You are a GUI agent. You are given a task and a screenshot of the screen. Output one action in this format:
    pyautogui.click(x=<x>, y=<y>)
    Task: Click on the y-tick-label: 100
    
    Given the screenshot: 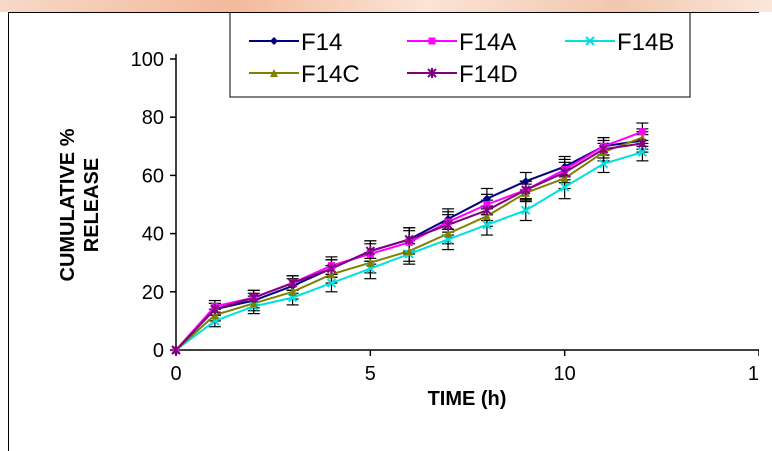 What is the action you would take?
    pyautogui.click(x=147, y=60)
    